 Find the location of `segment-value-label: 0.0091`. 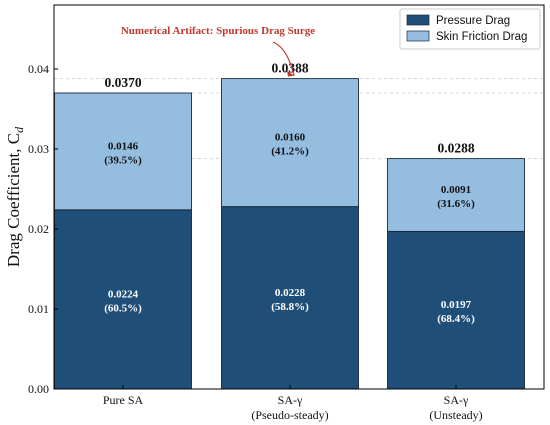

segment-value-label: 0.0091 is located at coordinates (456, 190).